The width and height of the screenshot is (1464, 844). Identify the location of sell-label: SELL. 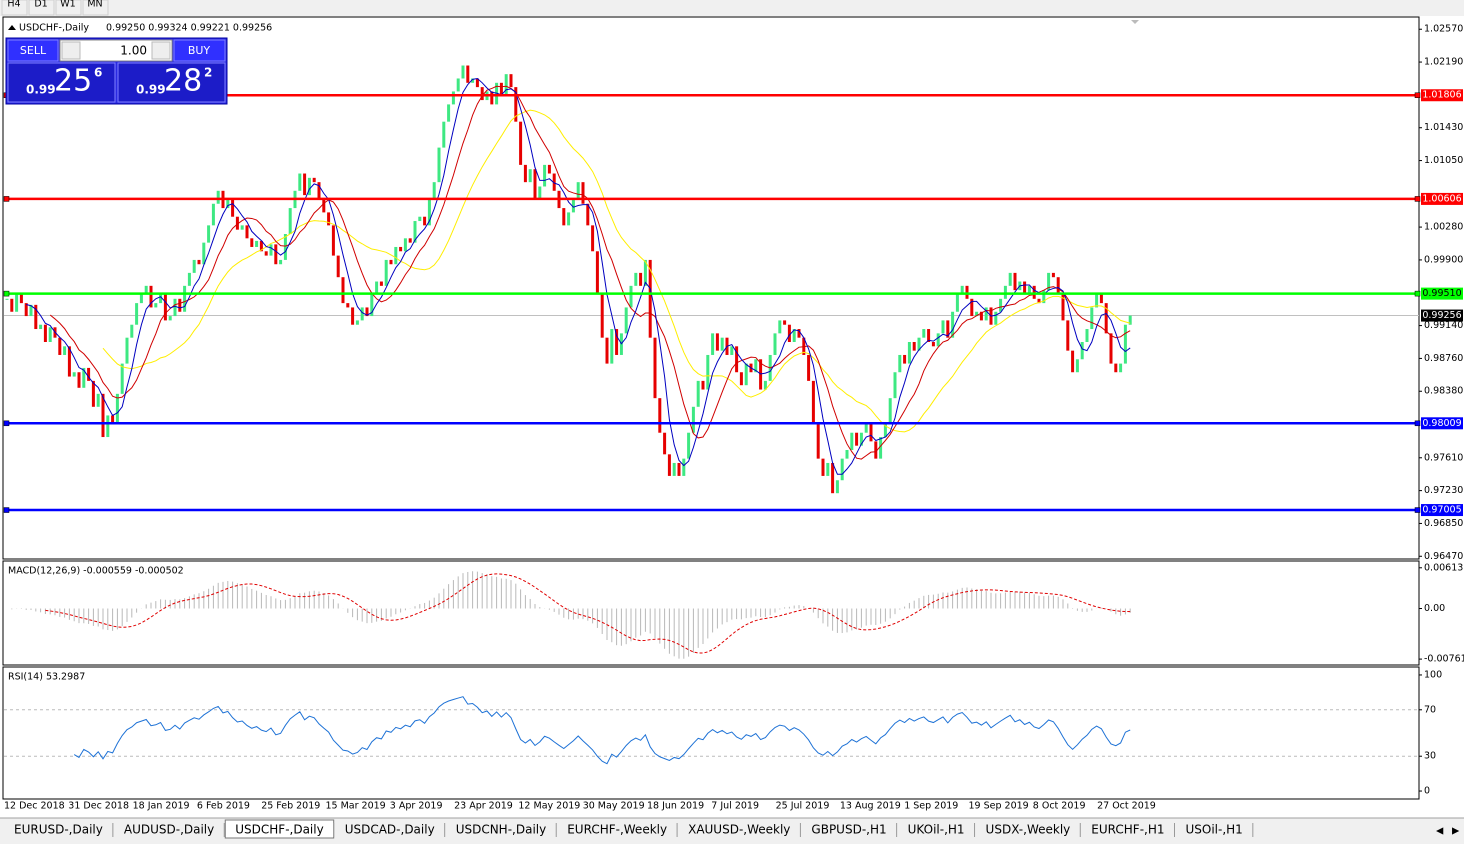
(33, 50).